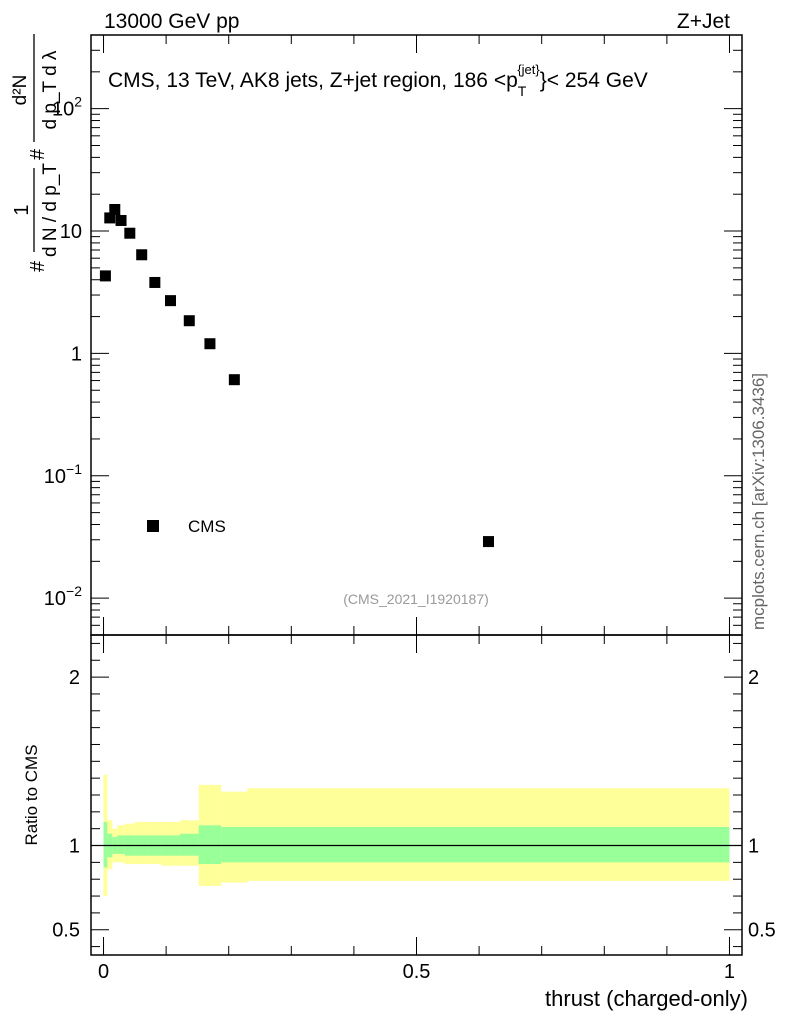 The width and height of the screenshot is (786, 1024). What do you see at coordinates (66, 931) in the screenshot?
I see `ratio-y-tick-label-left: 0.5` at bounding box center [66, 931].